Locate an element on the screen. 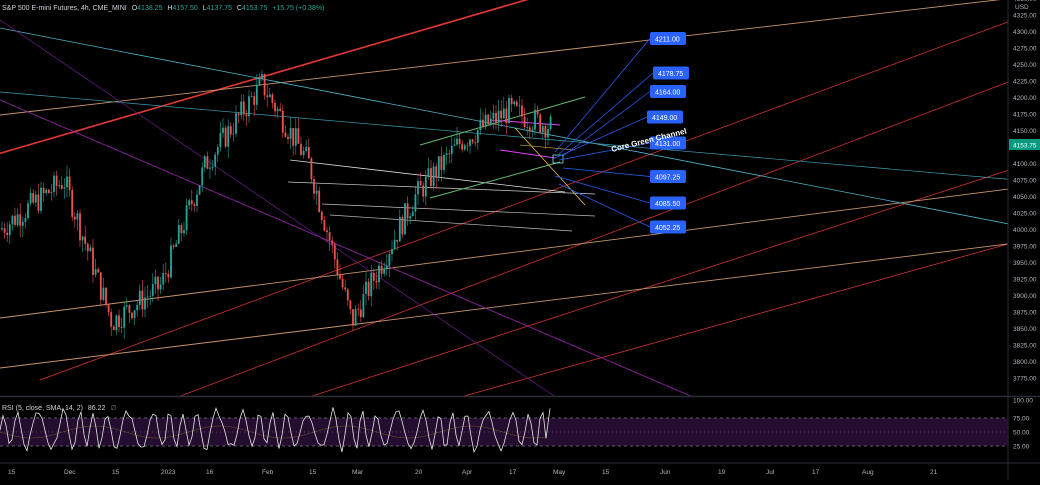  price-target-label: 4097.25 is located at coordinates (667, 178).